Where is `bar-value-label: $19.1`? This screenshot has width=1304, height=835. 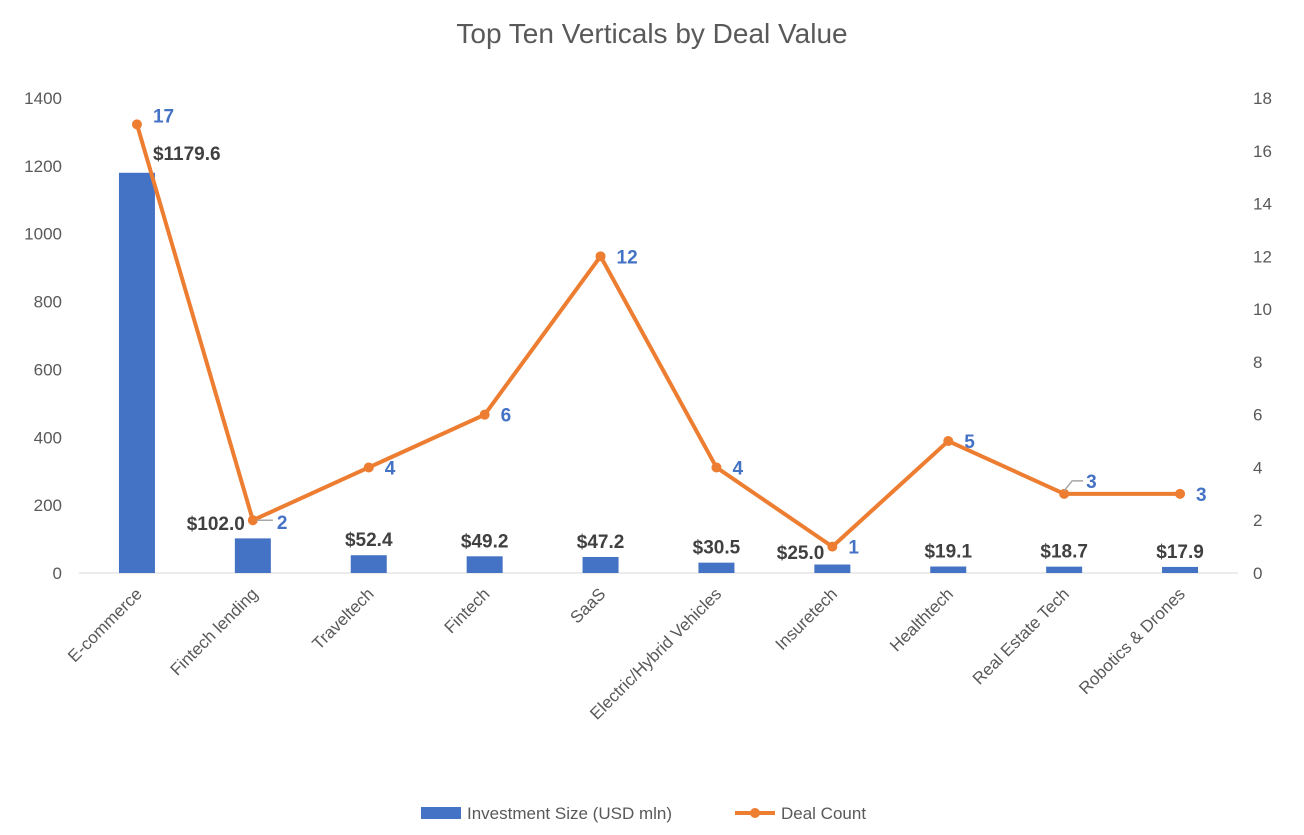
bar-value-label: $19.1 is located at coordinates (948, 552).